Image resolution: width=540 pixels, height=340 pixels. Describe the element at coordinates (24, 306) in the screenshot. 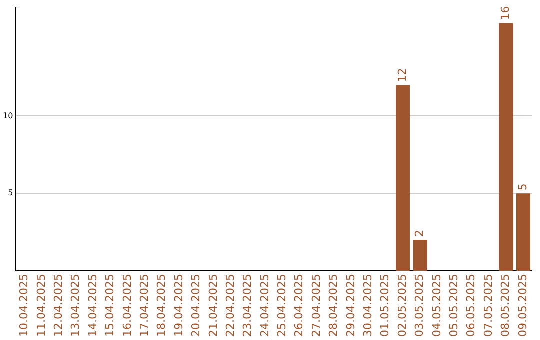

I see `x-tick-label: 10.04.2025` at that location.